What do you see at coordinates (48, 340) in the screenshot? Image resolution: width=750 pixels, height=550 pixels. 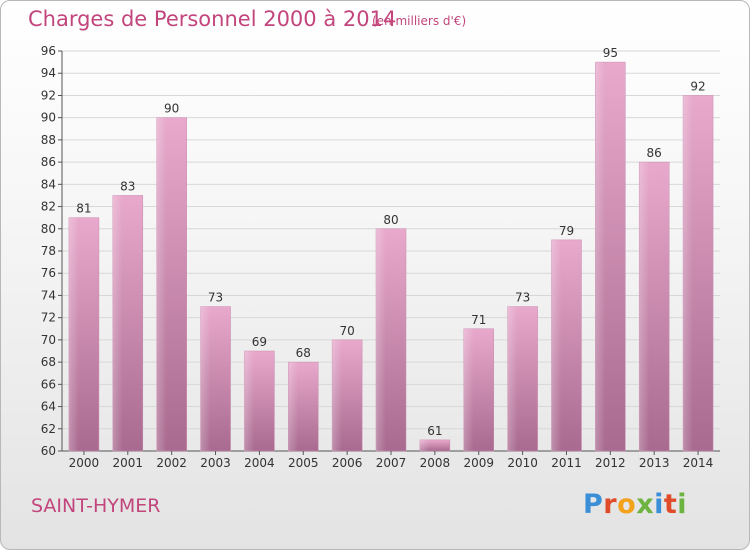 I see `y-tick-label: 70` at bounding box center [48, 340].